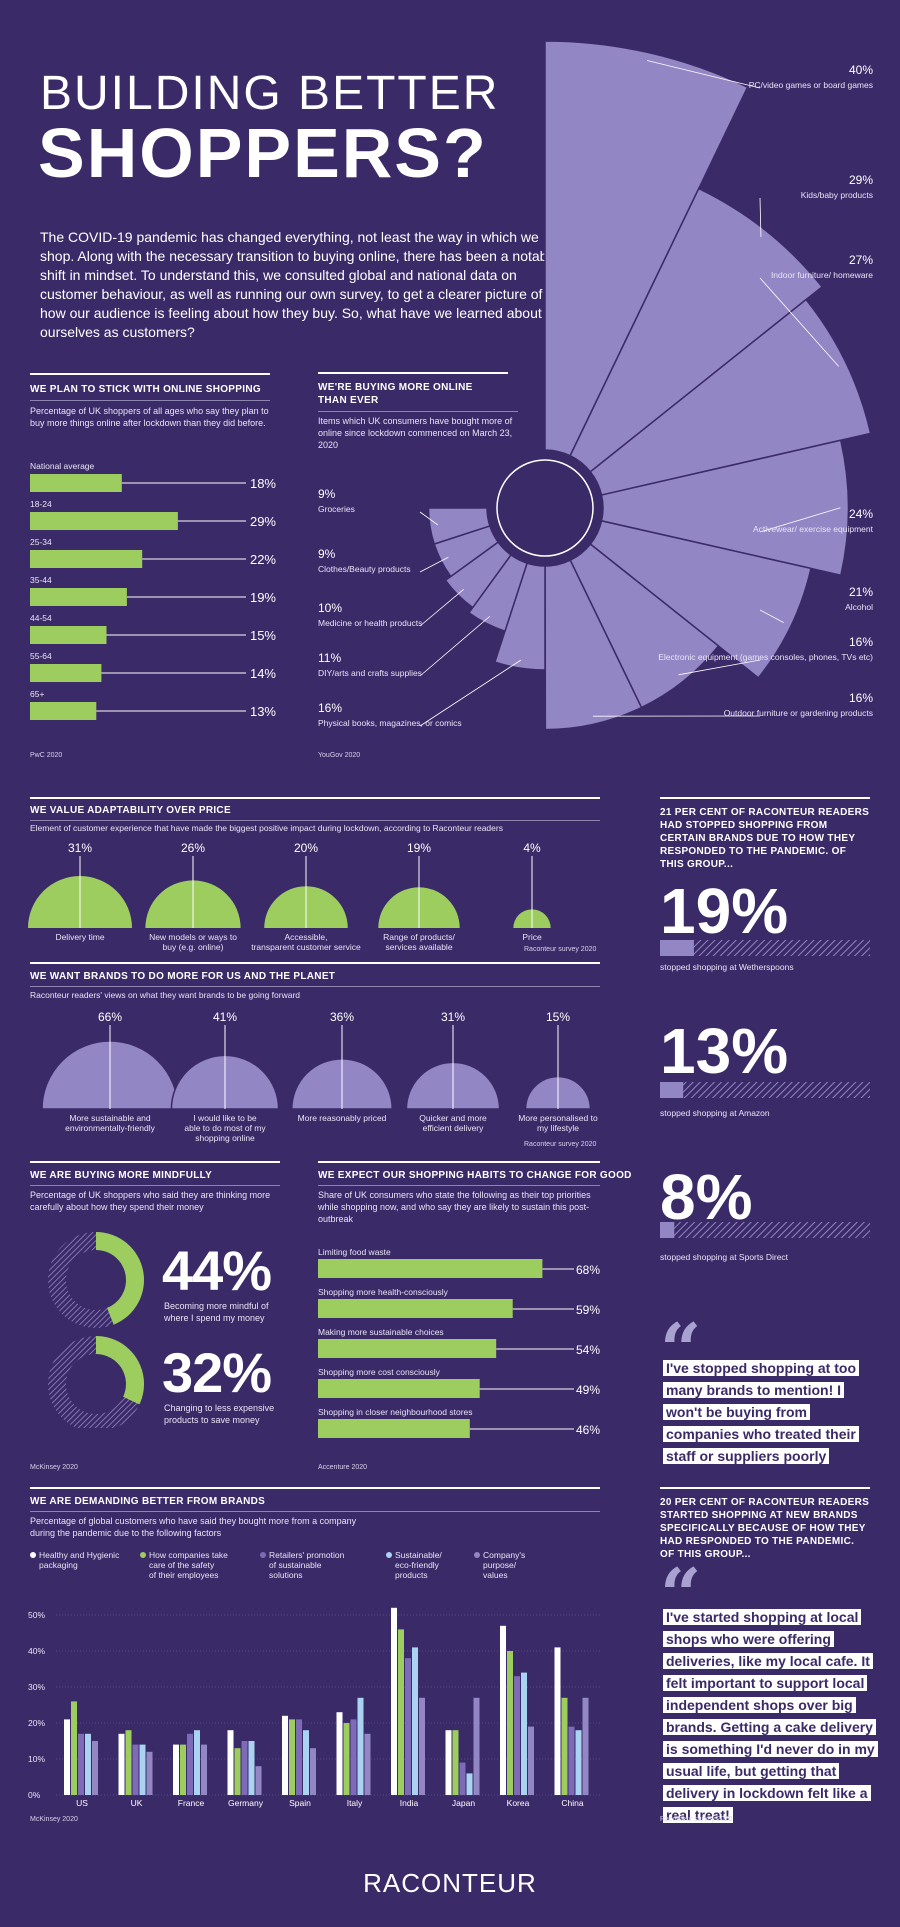  What do you see at coordinates (342, 1017) in the screenshot?
I see `value-label: 36%` at bounding box center [342, 1017].